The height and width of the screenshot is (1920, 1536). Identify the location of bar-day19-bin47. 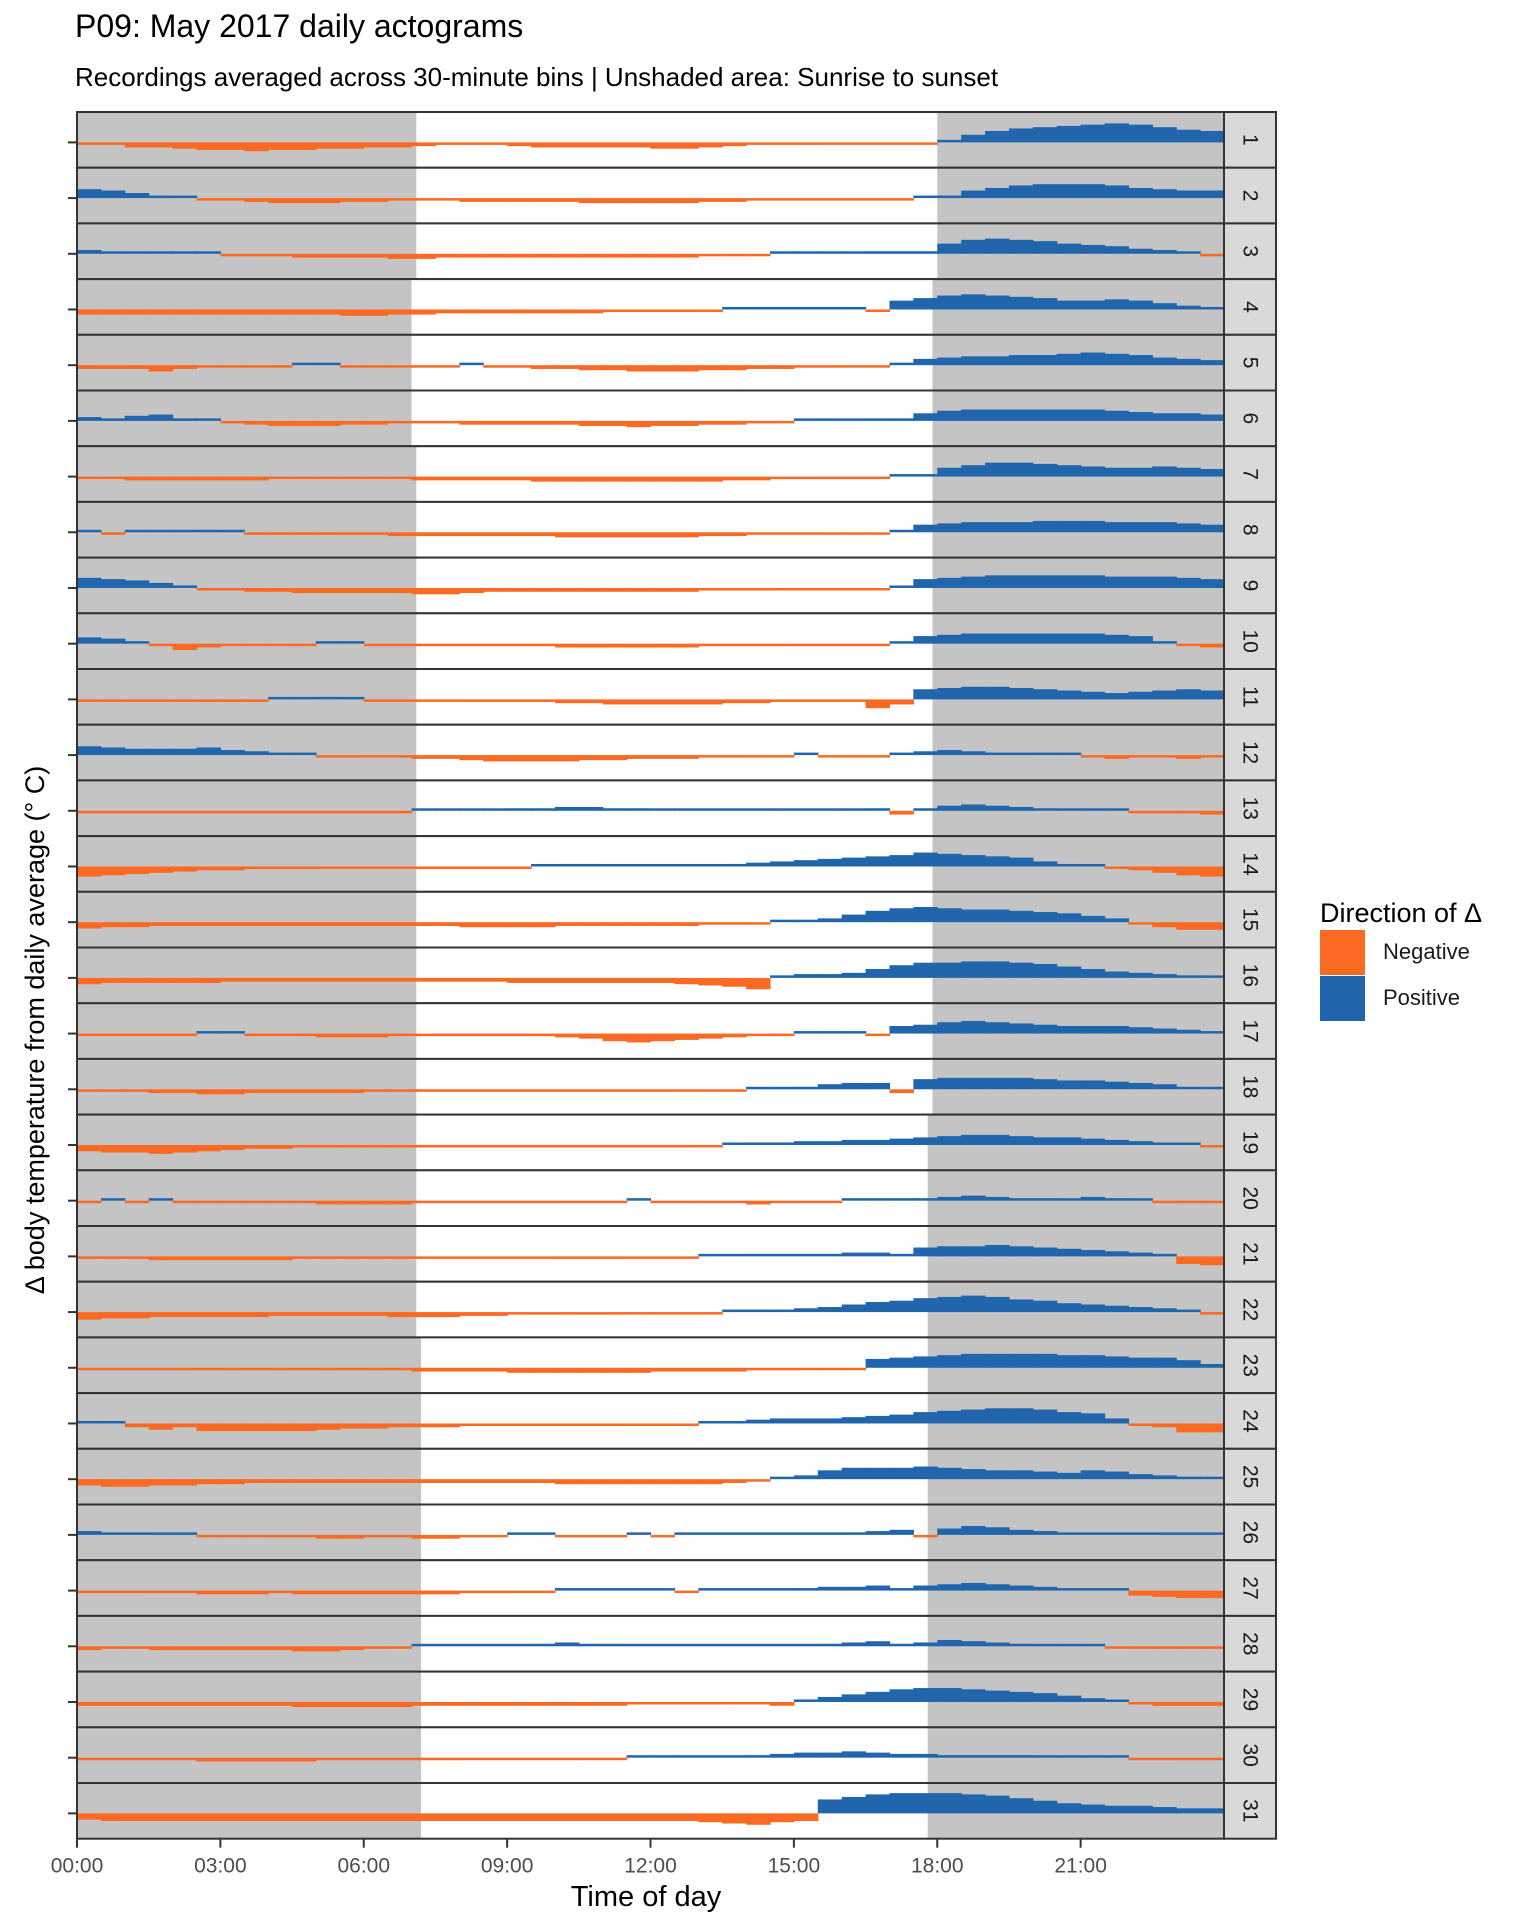
(1212, 1146).